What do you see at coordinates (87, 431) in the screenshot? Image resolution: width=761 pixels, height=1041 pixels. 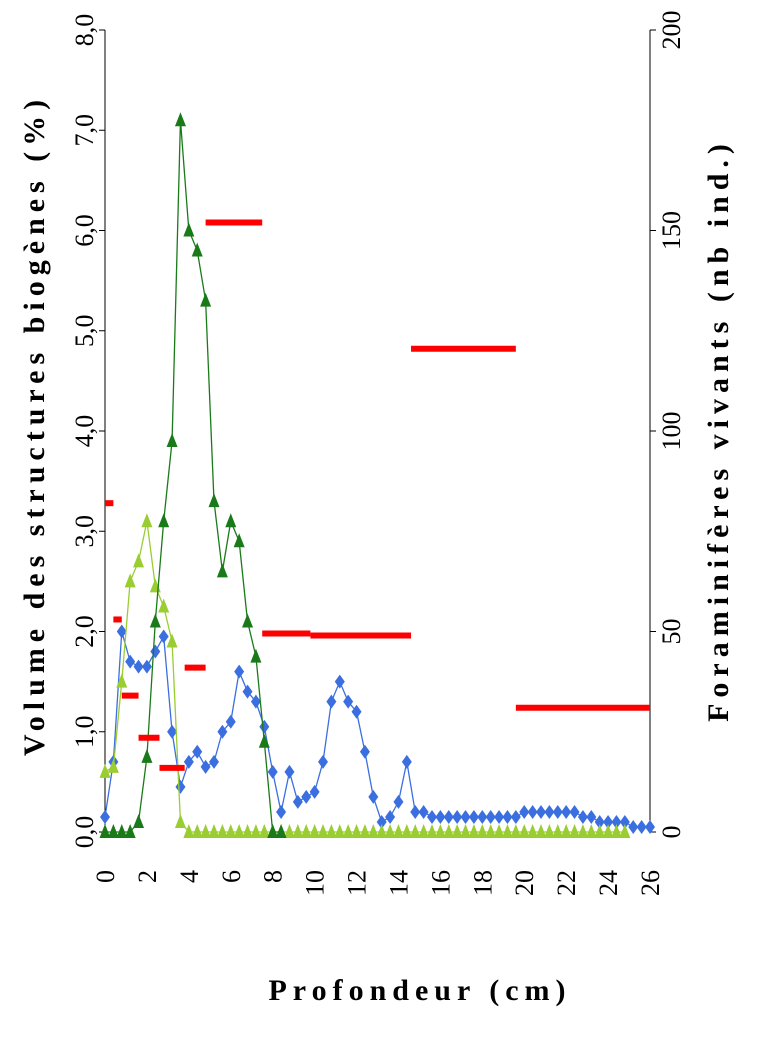 I see `volume-axis: 0,0 1,0 2,0 3,0 4,0 5,0 6,0 7,0 8,0` at bounding box center [87, 431].